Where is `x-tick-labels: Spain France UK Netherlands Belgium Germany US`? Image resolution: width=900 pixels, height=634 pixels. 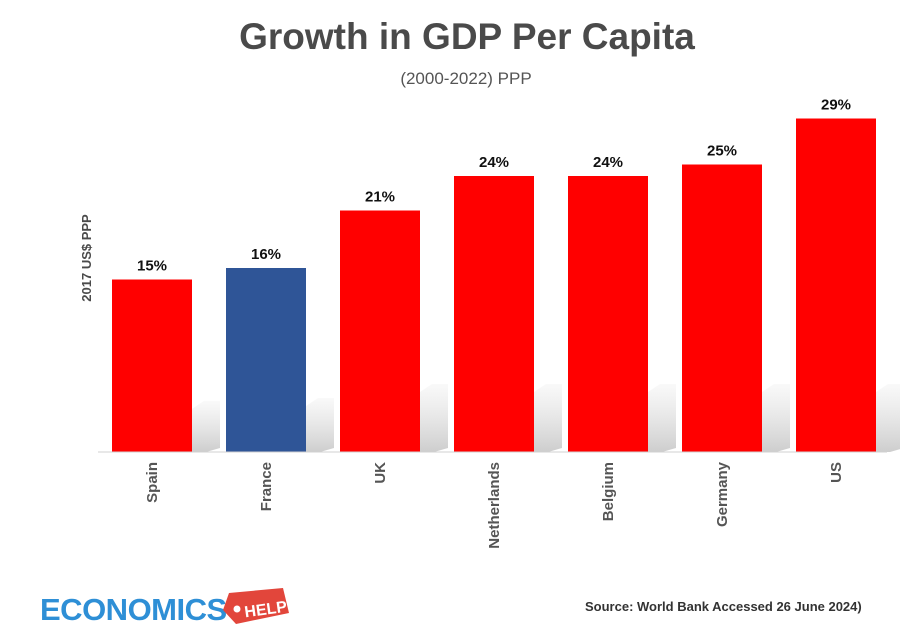 x-tick-labels: Spain France UK Netherlands Belgium Germany US is located at coordinates (494, 504).